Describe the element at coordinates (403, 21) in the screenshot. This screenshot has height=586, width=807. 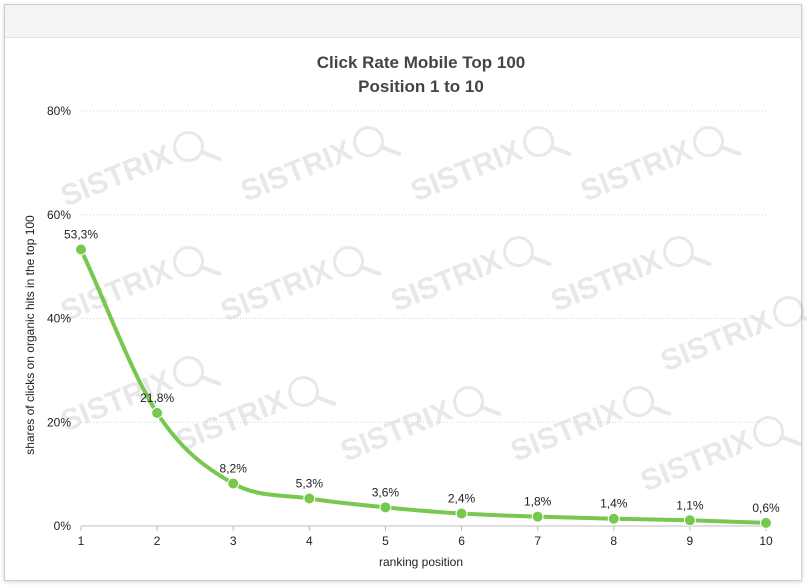
I see `panel-header-bar` at that location.